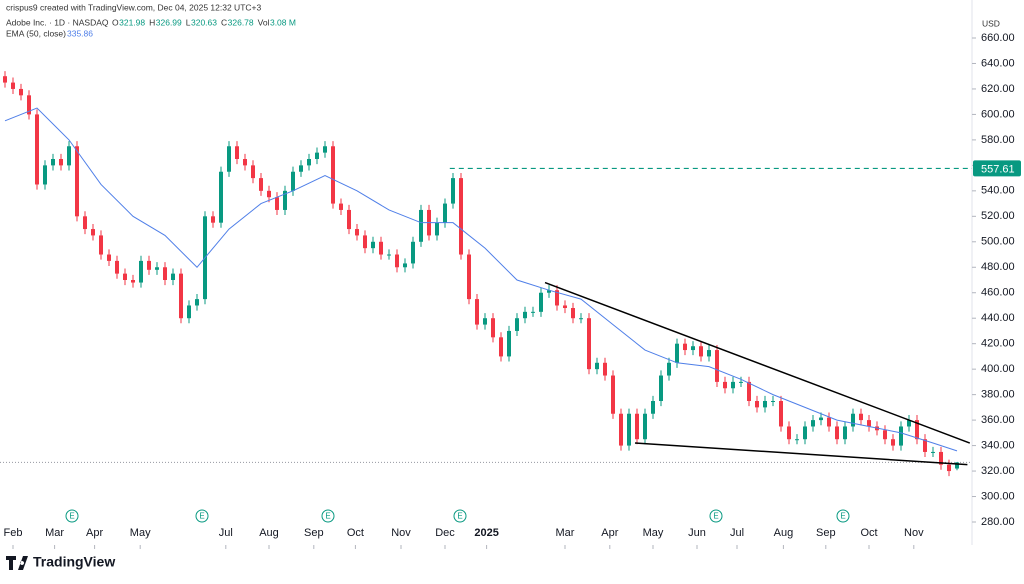  Describe the element at coordinates (998, 369) in the screenshot. I see `y-tick-label: 400.00` at that location.